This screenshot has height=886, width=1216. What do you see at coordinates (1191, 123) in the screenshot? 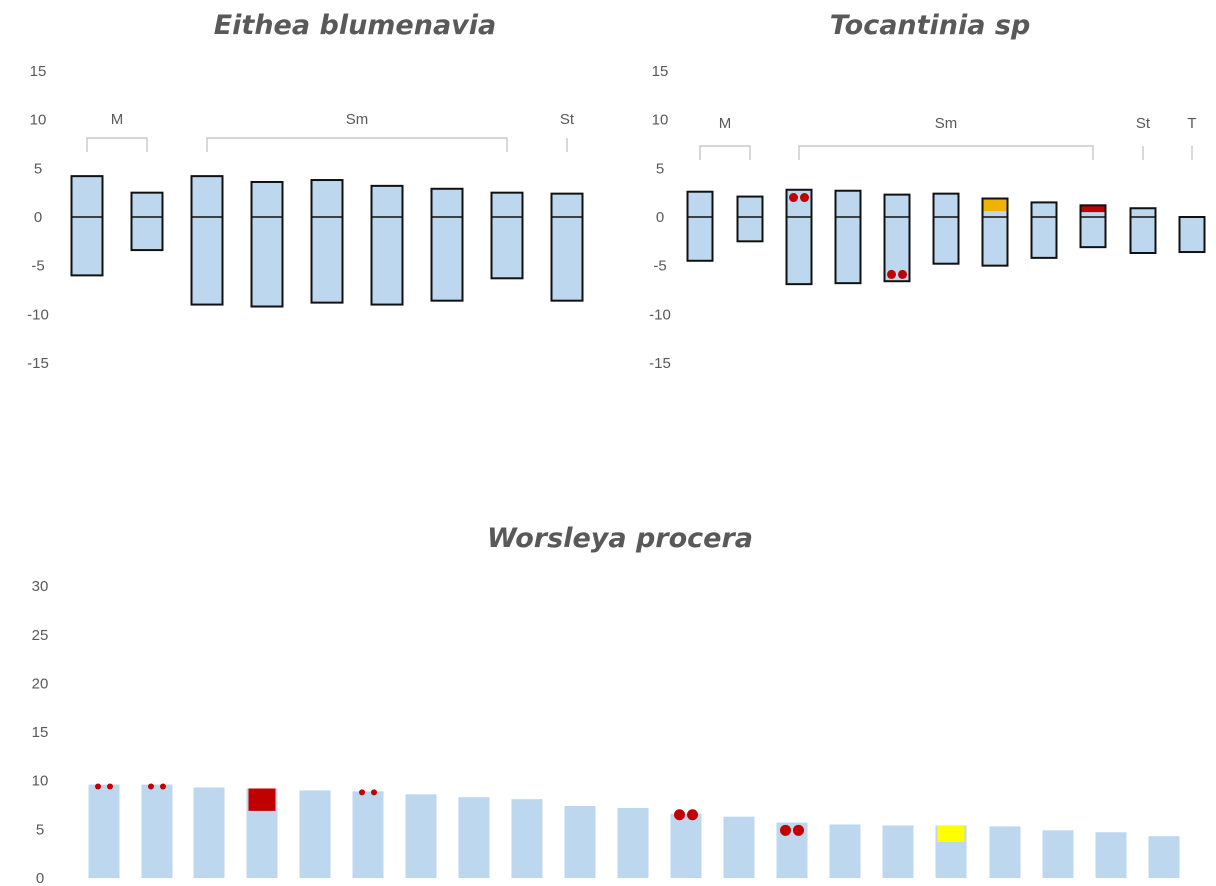
I see `group-label: T` at bounding box center [1191, 123].